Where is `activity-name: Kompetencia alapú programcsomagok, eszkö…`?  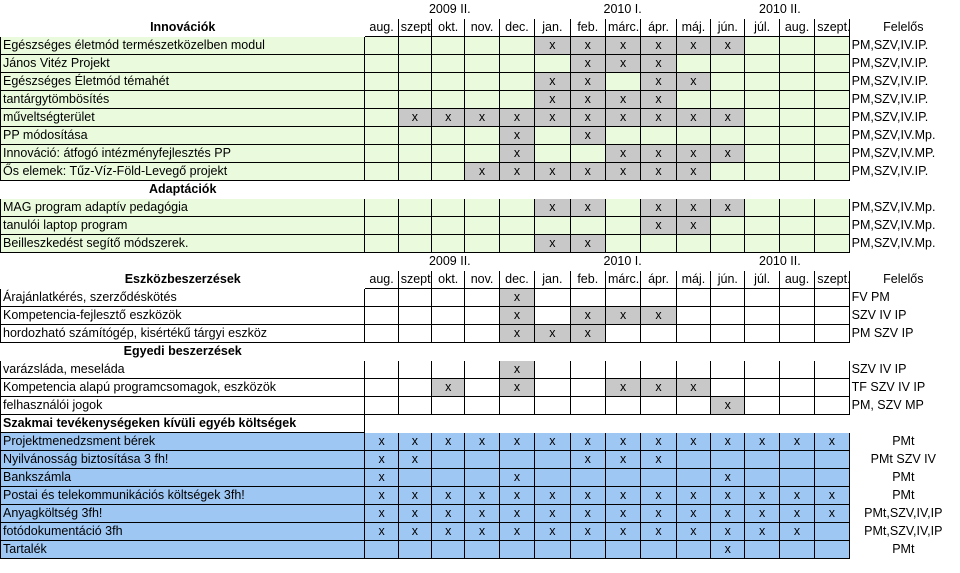 activity-name: Kompetencia alapú programcsomagok, eszkö… is located at coordinates (183, 387).